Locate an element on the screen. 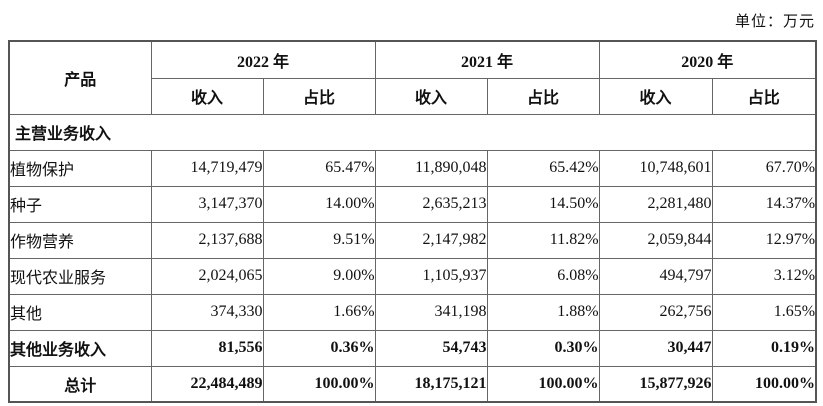  cell-revenue-2021: 2,147,982 is located at coordinates (431, 240).